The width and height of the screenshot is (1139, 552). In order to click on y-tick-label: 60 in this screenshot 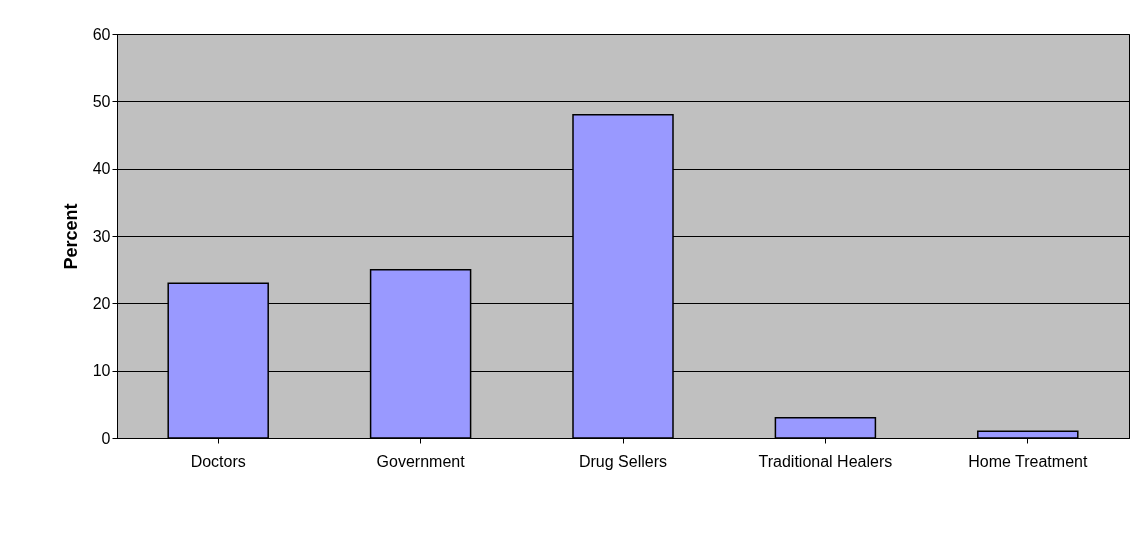, I will do `click(101, 34)`.